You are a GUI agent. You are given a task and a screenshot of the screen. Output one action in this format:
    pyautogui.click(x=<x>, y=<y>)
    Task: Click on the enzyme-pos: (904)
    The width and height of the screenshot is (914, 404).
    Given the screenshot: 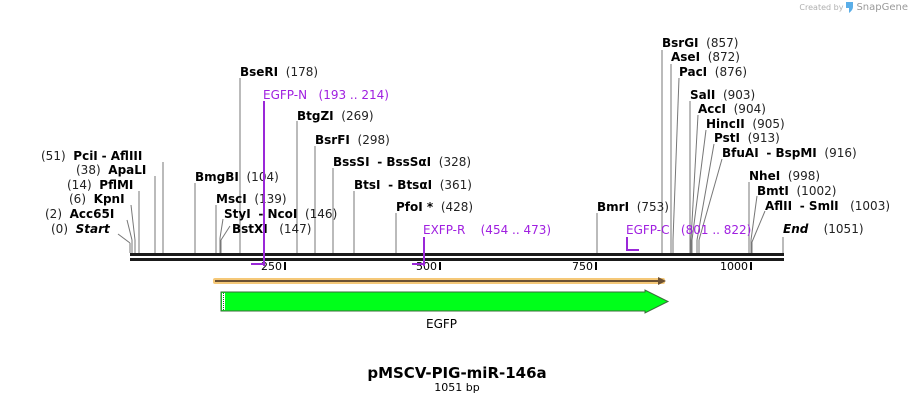 What is the action you would take?
    pyautogui.click(x=749, y=109)
    